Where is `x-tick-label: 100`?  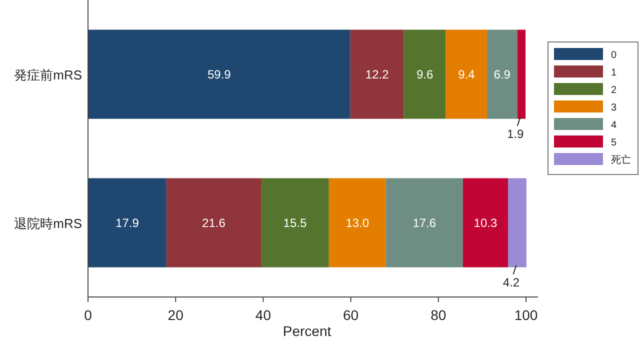
x-tick-label: 100 is located at coordinates (526, 315).